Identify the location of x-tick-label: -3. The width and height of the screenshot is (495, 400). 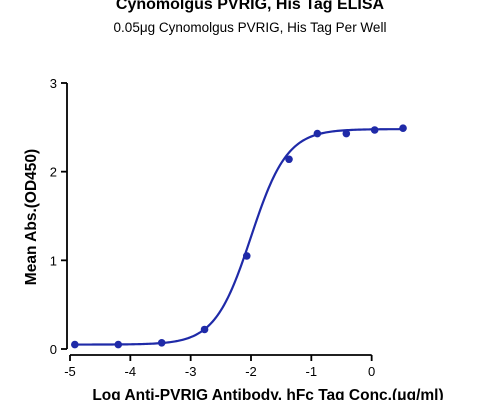
(191, 371).